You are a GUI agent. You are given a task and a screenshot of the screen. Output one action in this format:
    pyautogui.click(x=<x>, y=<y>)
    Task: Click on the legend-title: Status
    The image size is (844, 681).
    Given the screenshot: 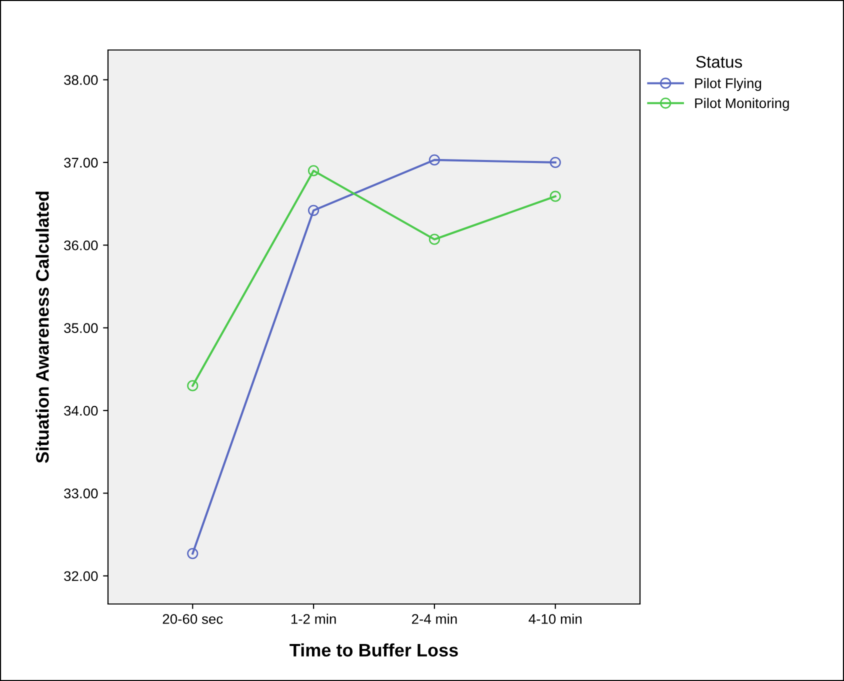 What is the action you would take?
    pyautogui.click(x=719, y=62)
    